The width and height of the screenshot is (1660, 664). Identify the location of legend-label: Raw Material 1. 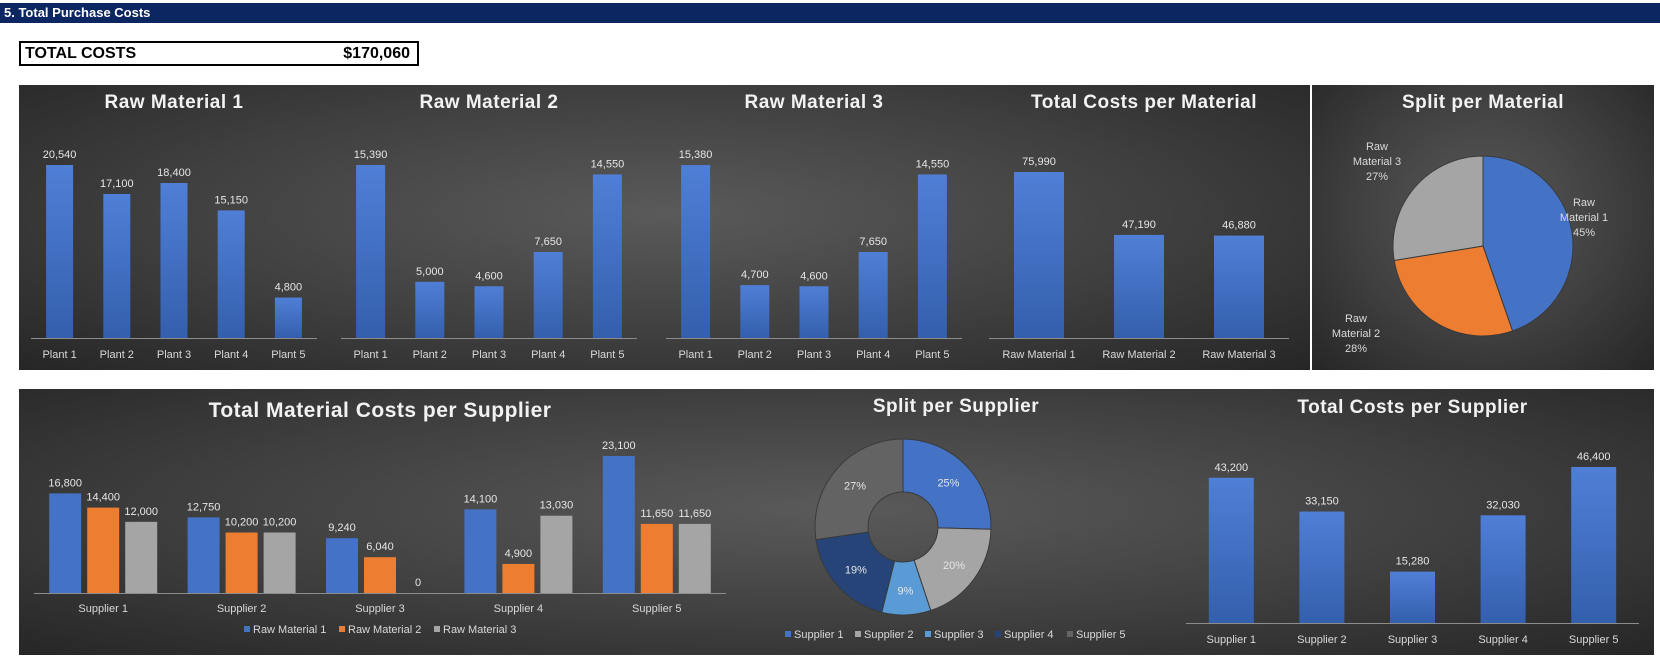
(289, 630).